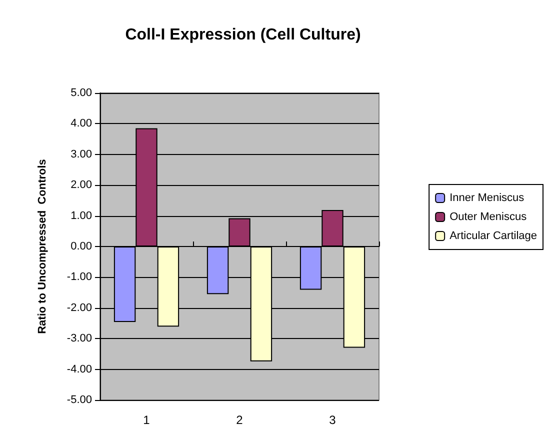  What do you see at coordinates (79, 308) in the screenshot?
I see `y-tick-label: -2.00` at bounding box center [79, 308].